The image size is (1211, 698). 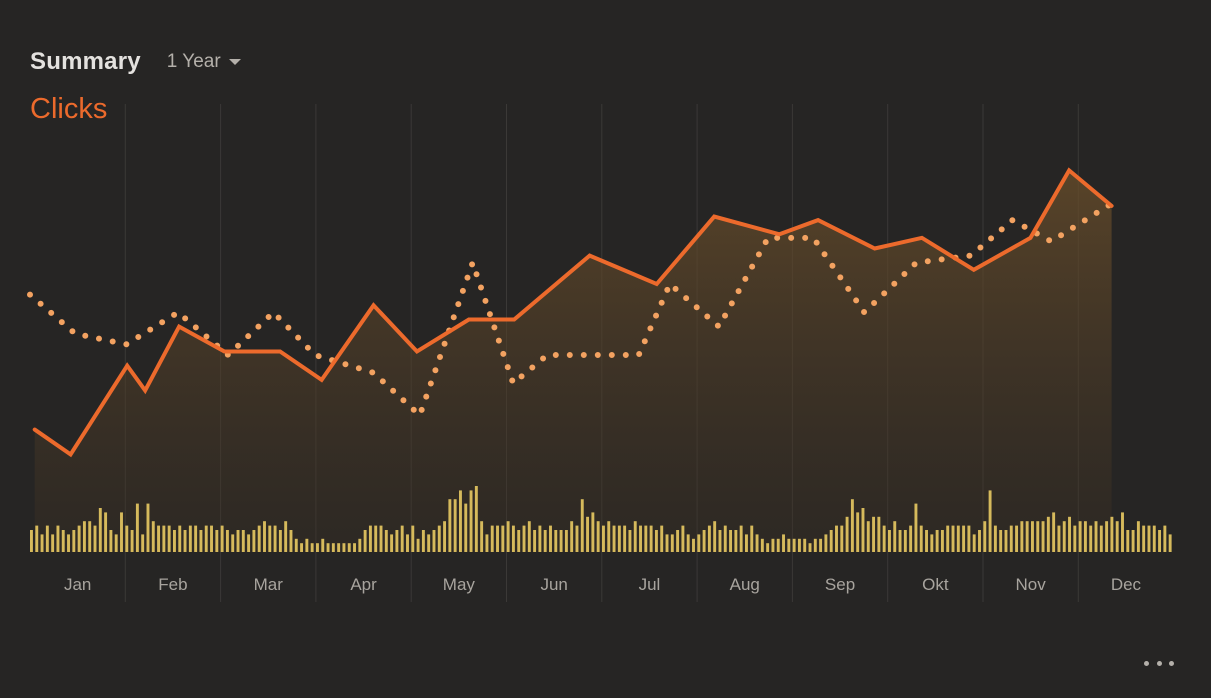 What do you see at coordinates (172, 584) in the screenshot?
I see `x-tick-label: Feb` at bounding box center [172, 584].